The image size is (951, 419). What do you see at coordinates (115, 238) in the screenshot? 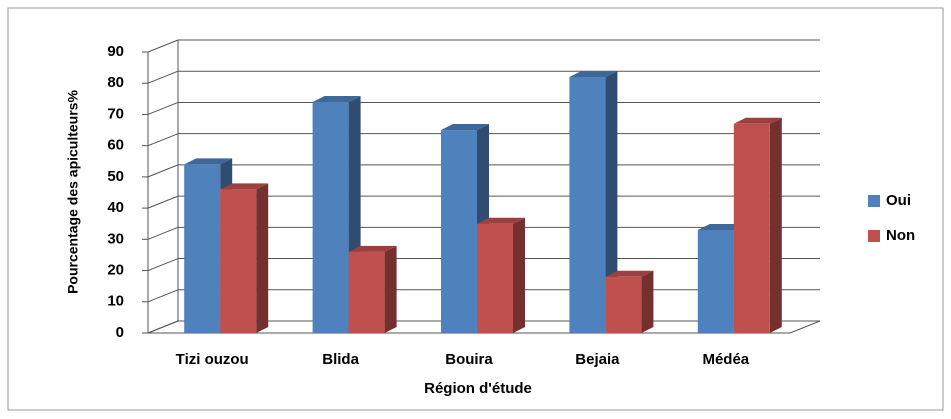
I see `y-tick-label: 30` at bounding box center [115, 238].